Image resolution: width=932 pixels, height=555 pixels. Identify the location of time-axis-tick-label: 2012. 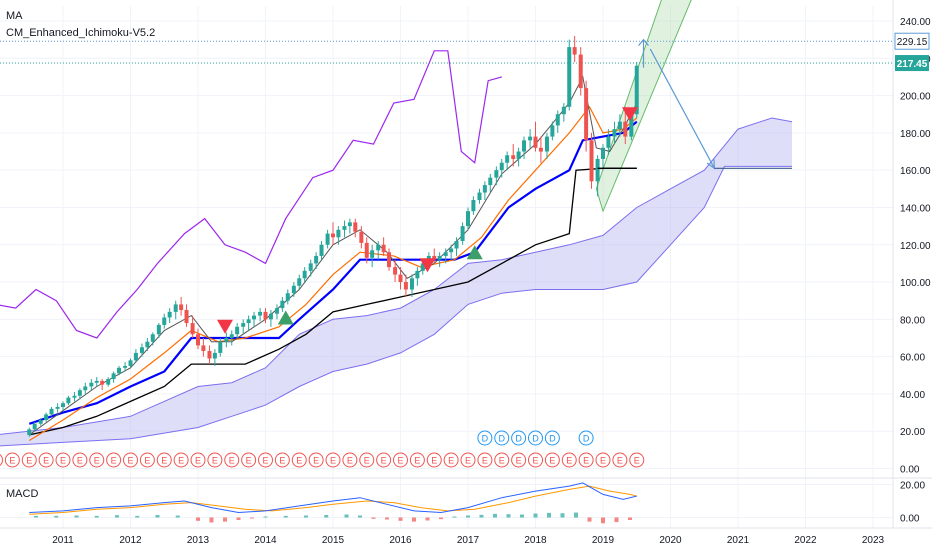
(130, 540).